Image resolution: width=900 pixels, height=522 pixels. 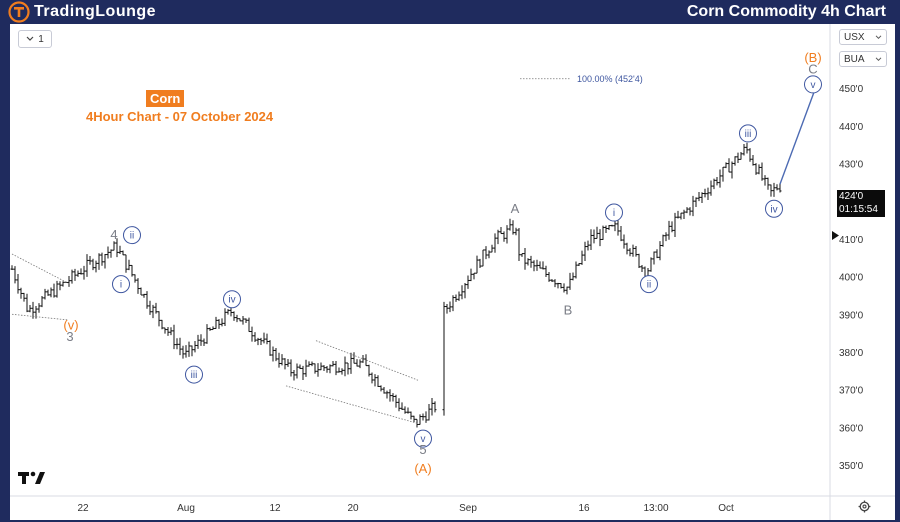 I want to click on wedge-line, so click(x=40, y=317).